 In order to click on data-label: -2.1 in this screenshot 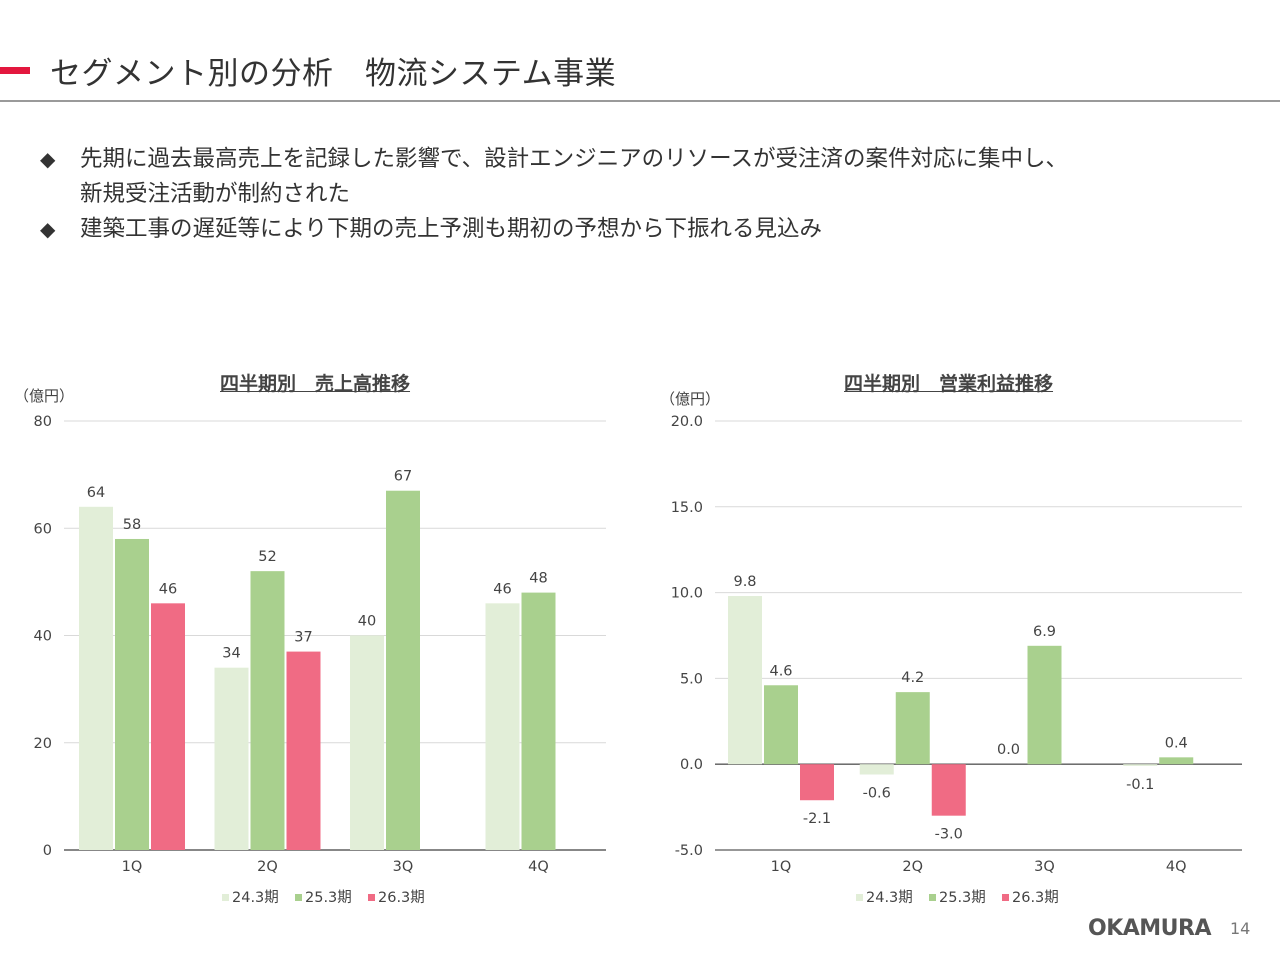, I will do `click(817, 819)`.